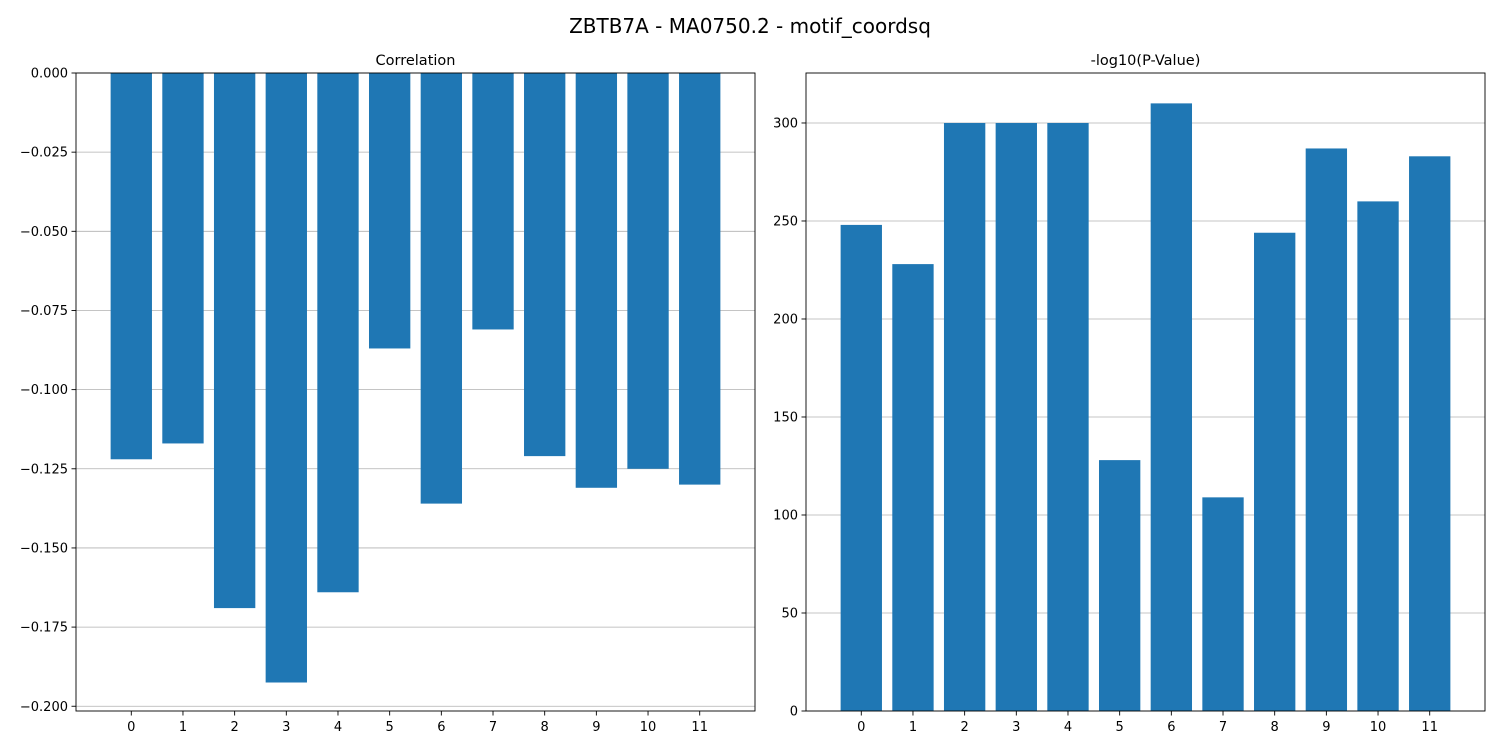 The height and width of the screenshot is (750, 1500). What do you see at coordinates (1429, 727) in the screenshot?
I see `pvalue-xtick-label: 11` at bounding box center [1429, 727].